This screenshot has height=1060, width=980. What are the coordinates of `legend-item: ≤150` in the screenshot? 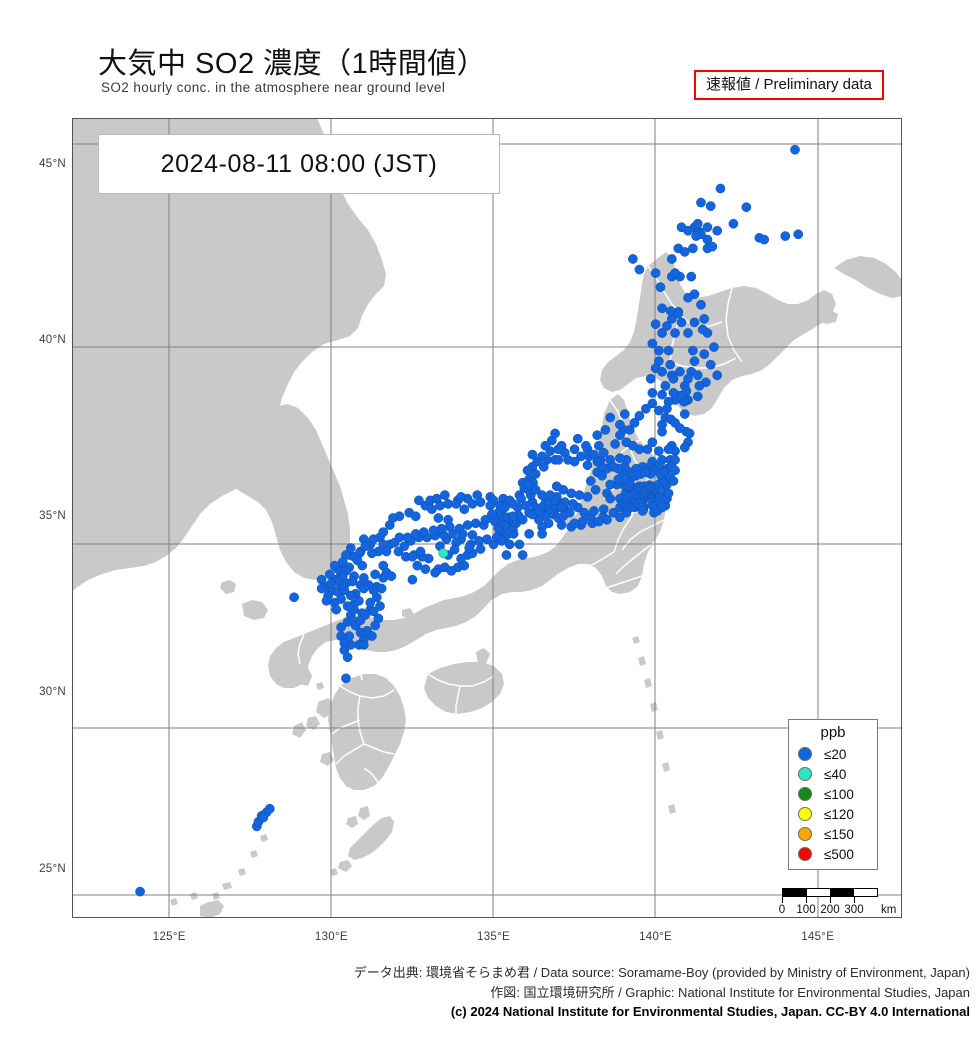 It's located at (833, 834).